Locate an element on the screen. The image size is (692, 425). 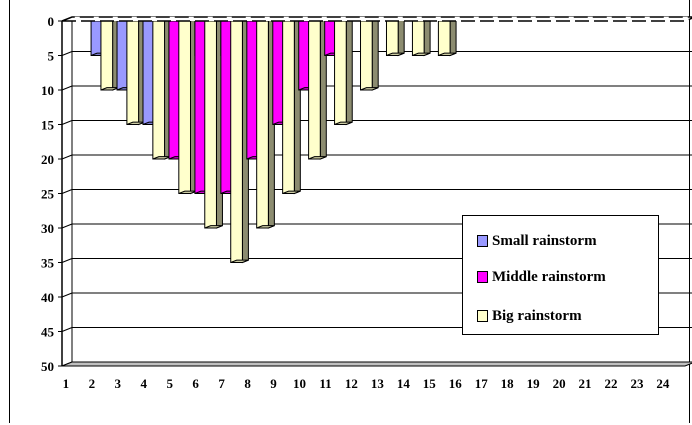
legend-label-small: Small rainstorm is located at coordinates (544, 240).